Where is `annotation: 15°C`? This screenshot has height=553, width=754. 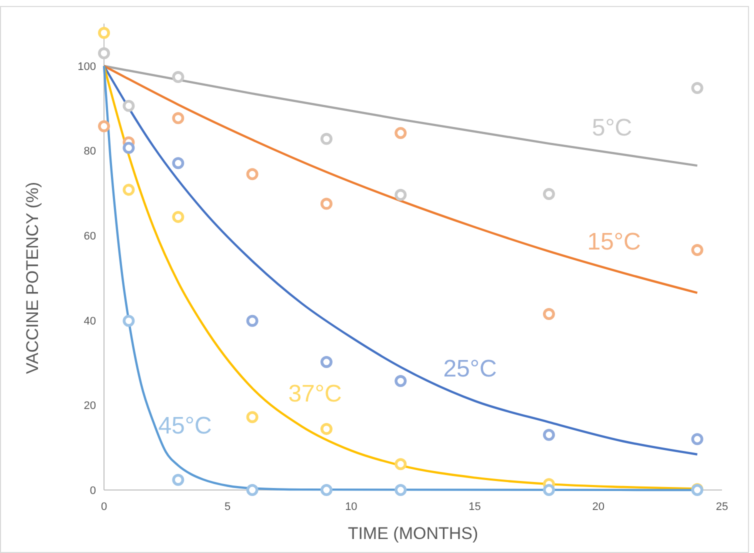 annotation: 15°C is located at coordinates (614, 242).